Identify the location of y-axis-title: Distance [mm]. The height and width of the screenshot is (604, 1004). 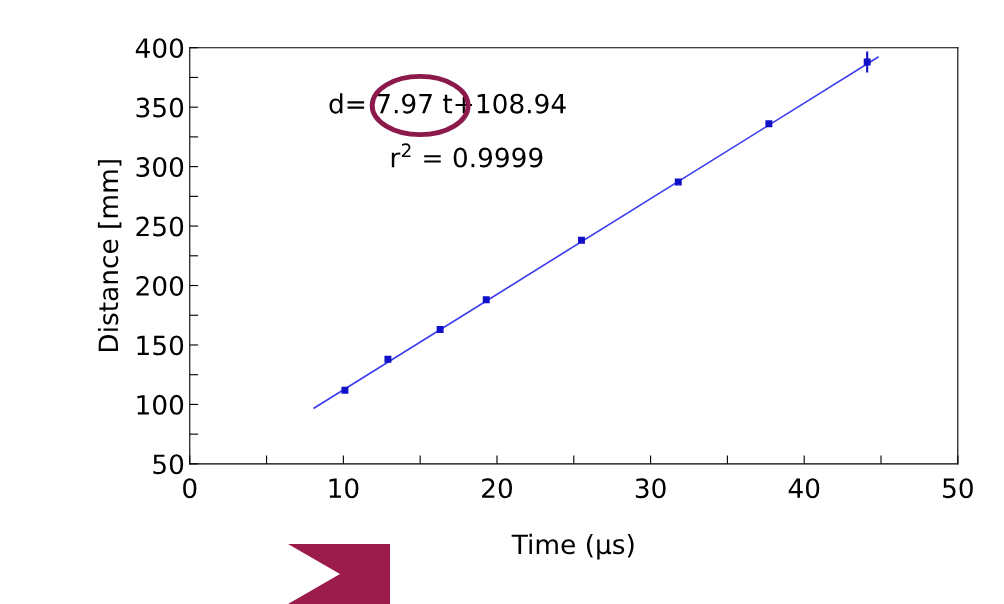
(109, 256).